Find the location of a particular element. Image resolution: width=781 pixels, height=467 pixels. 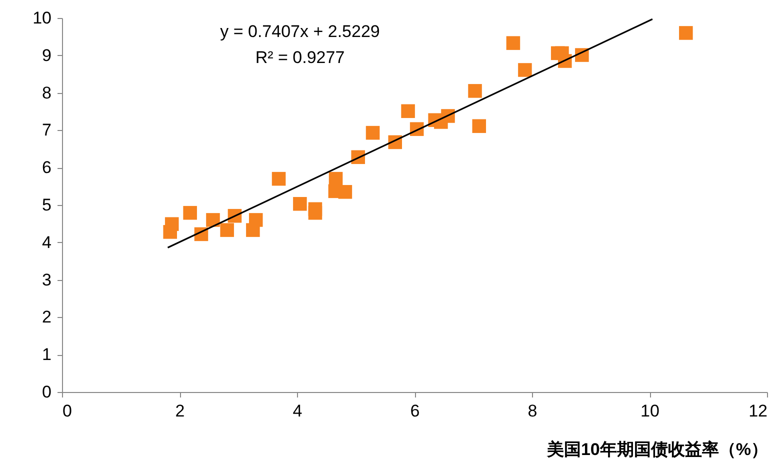

x-tick-label: 10 is located at coordinates (650, 411).